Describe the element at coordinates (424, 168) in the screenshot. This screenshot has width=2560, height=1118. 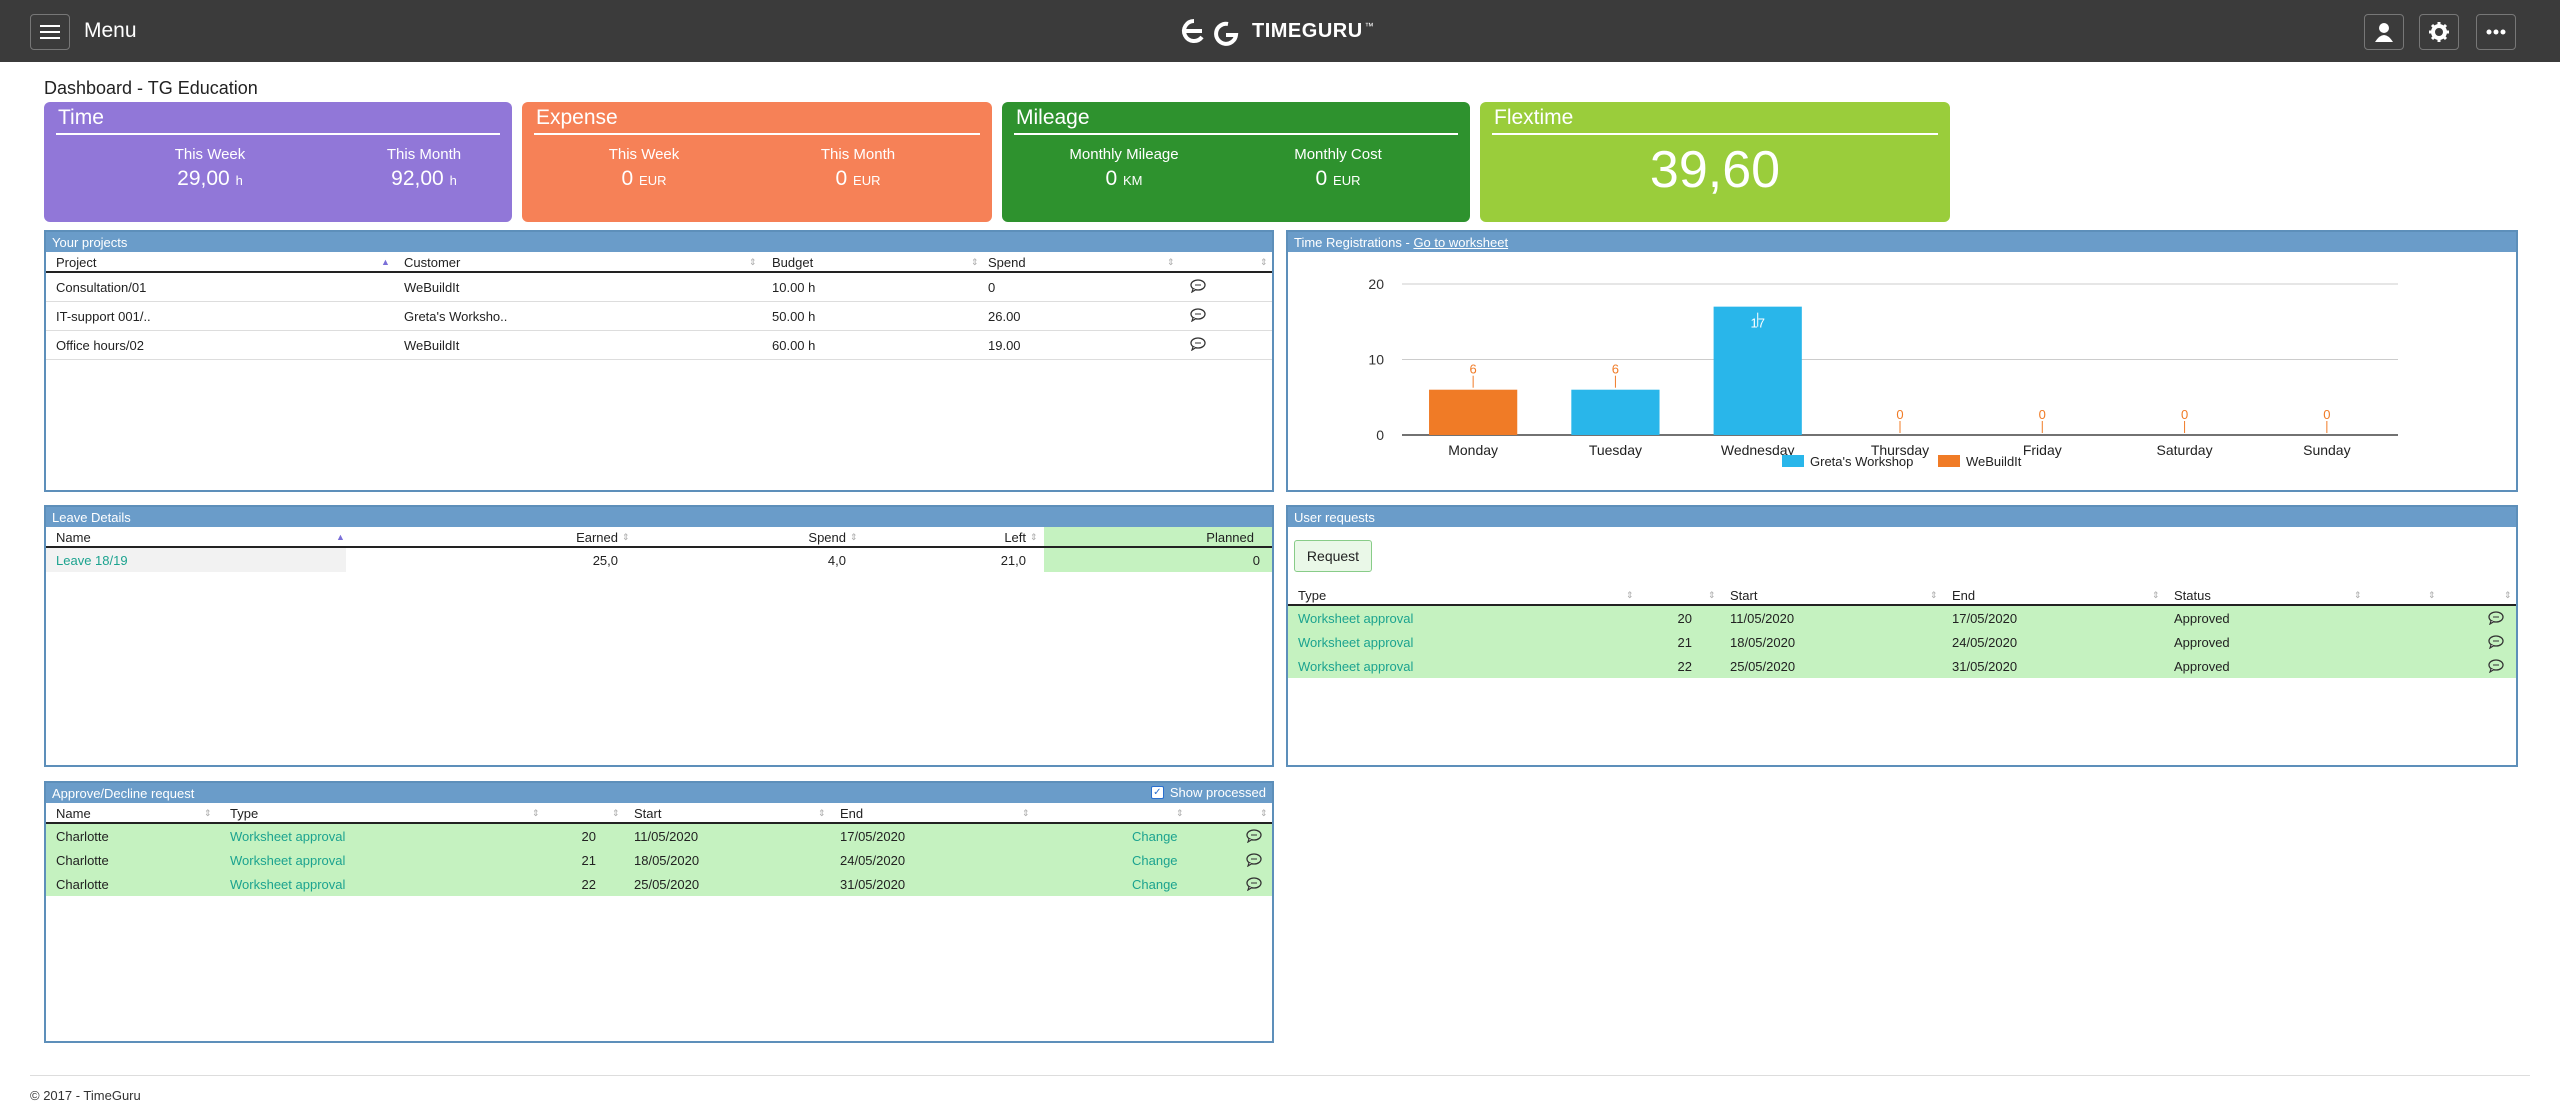
I see `this-month-stat: This Month 92,00 h` at that location.